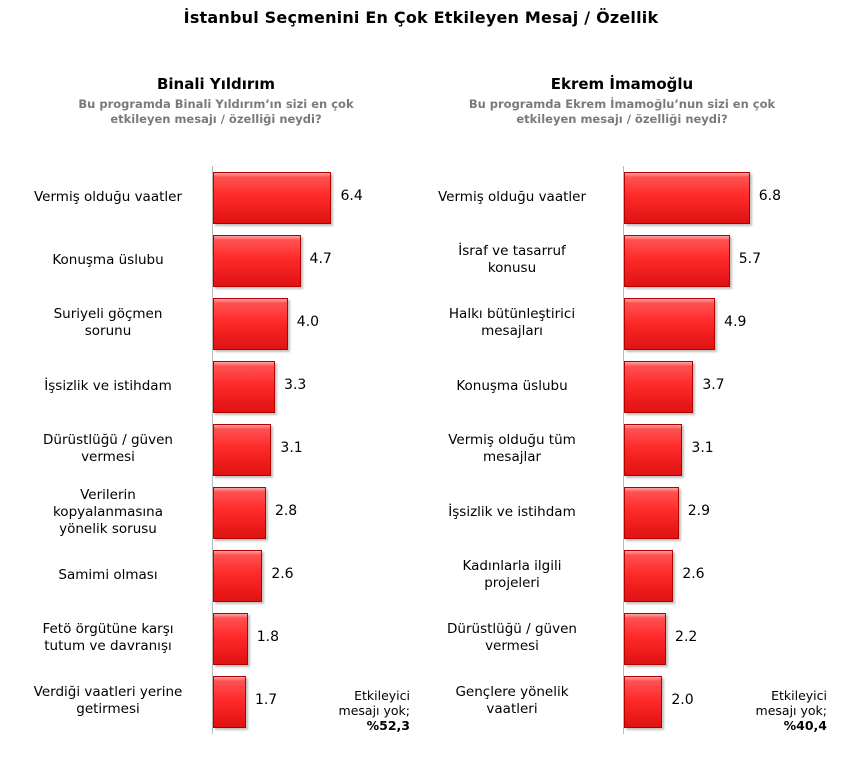 Image resolution: width=842 pixels, height=765 pixels. I want to click on category-label-text: Kadınlarla ilgili projeleri, so click(512, 575).